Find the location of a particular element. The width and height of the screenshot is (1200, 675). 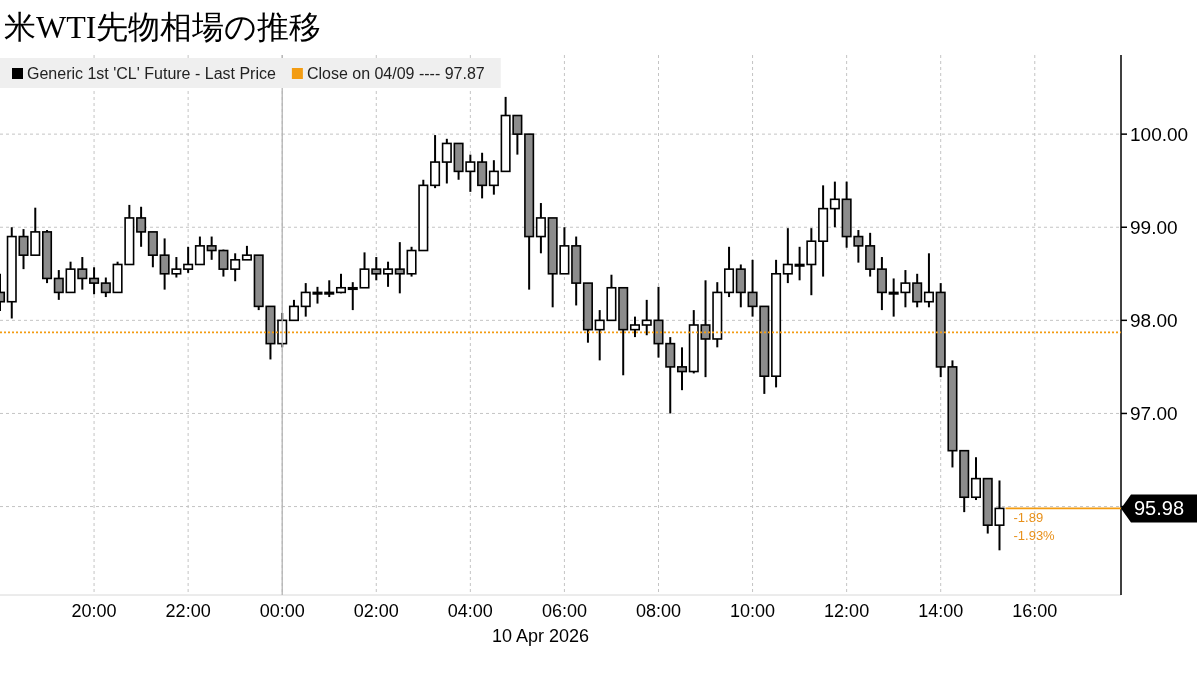

x-tick-label: 02:00 is located at coordinates (376, 611).